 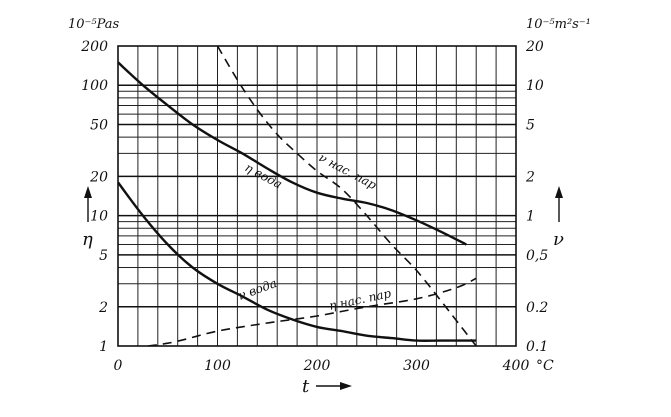 I want to click on left-tick-label: 200, so click(x=94, y=47).